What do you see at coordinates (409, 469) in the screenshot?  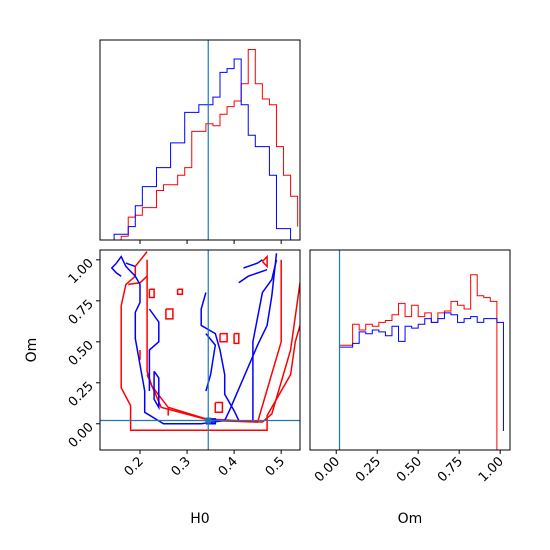 I see `histogram-Om-xtick-tick-label-2: 0.50` at bounding box center [409, 469].